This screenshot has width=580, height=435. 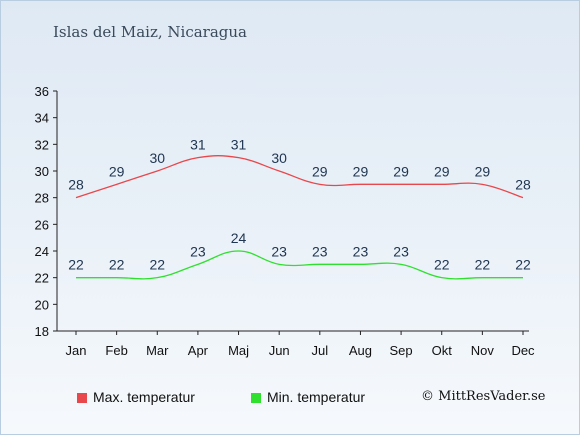 I want to click on y-tick-label: 20, so click(x=42, y=304).